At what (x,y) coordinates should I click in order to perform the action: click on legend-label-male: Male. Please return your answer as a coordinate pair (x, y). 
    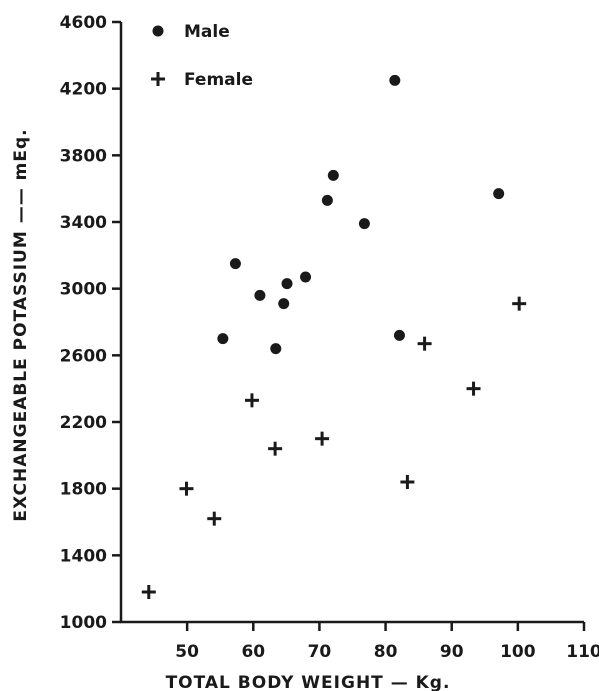
    Looking at the image, I should click on (207, 32).